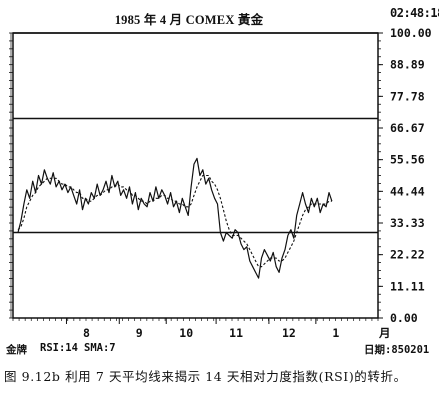  What do you see at coordinates (397, 350) in the screenshot?
I see `footer-date: 日期:850201` at bounding box center [397, 350].